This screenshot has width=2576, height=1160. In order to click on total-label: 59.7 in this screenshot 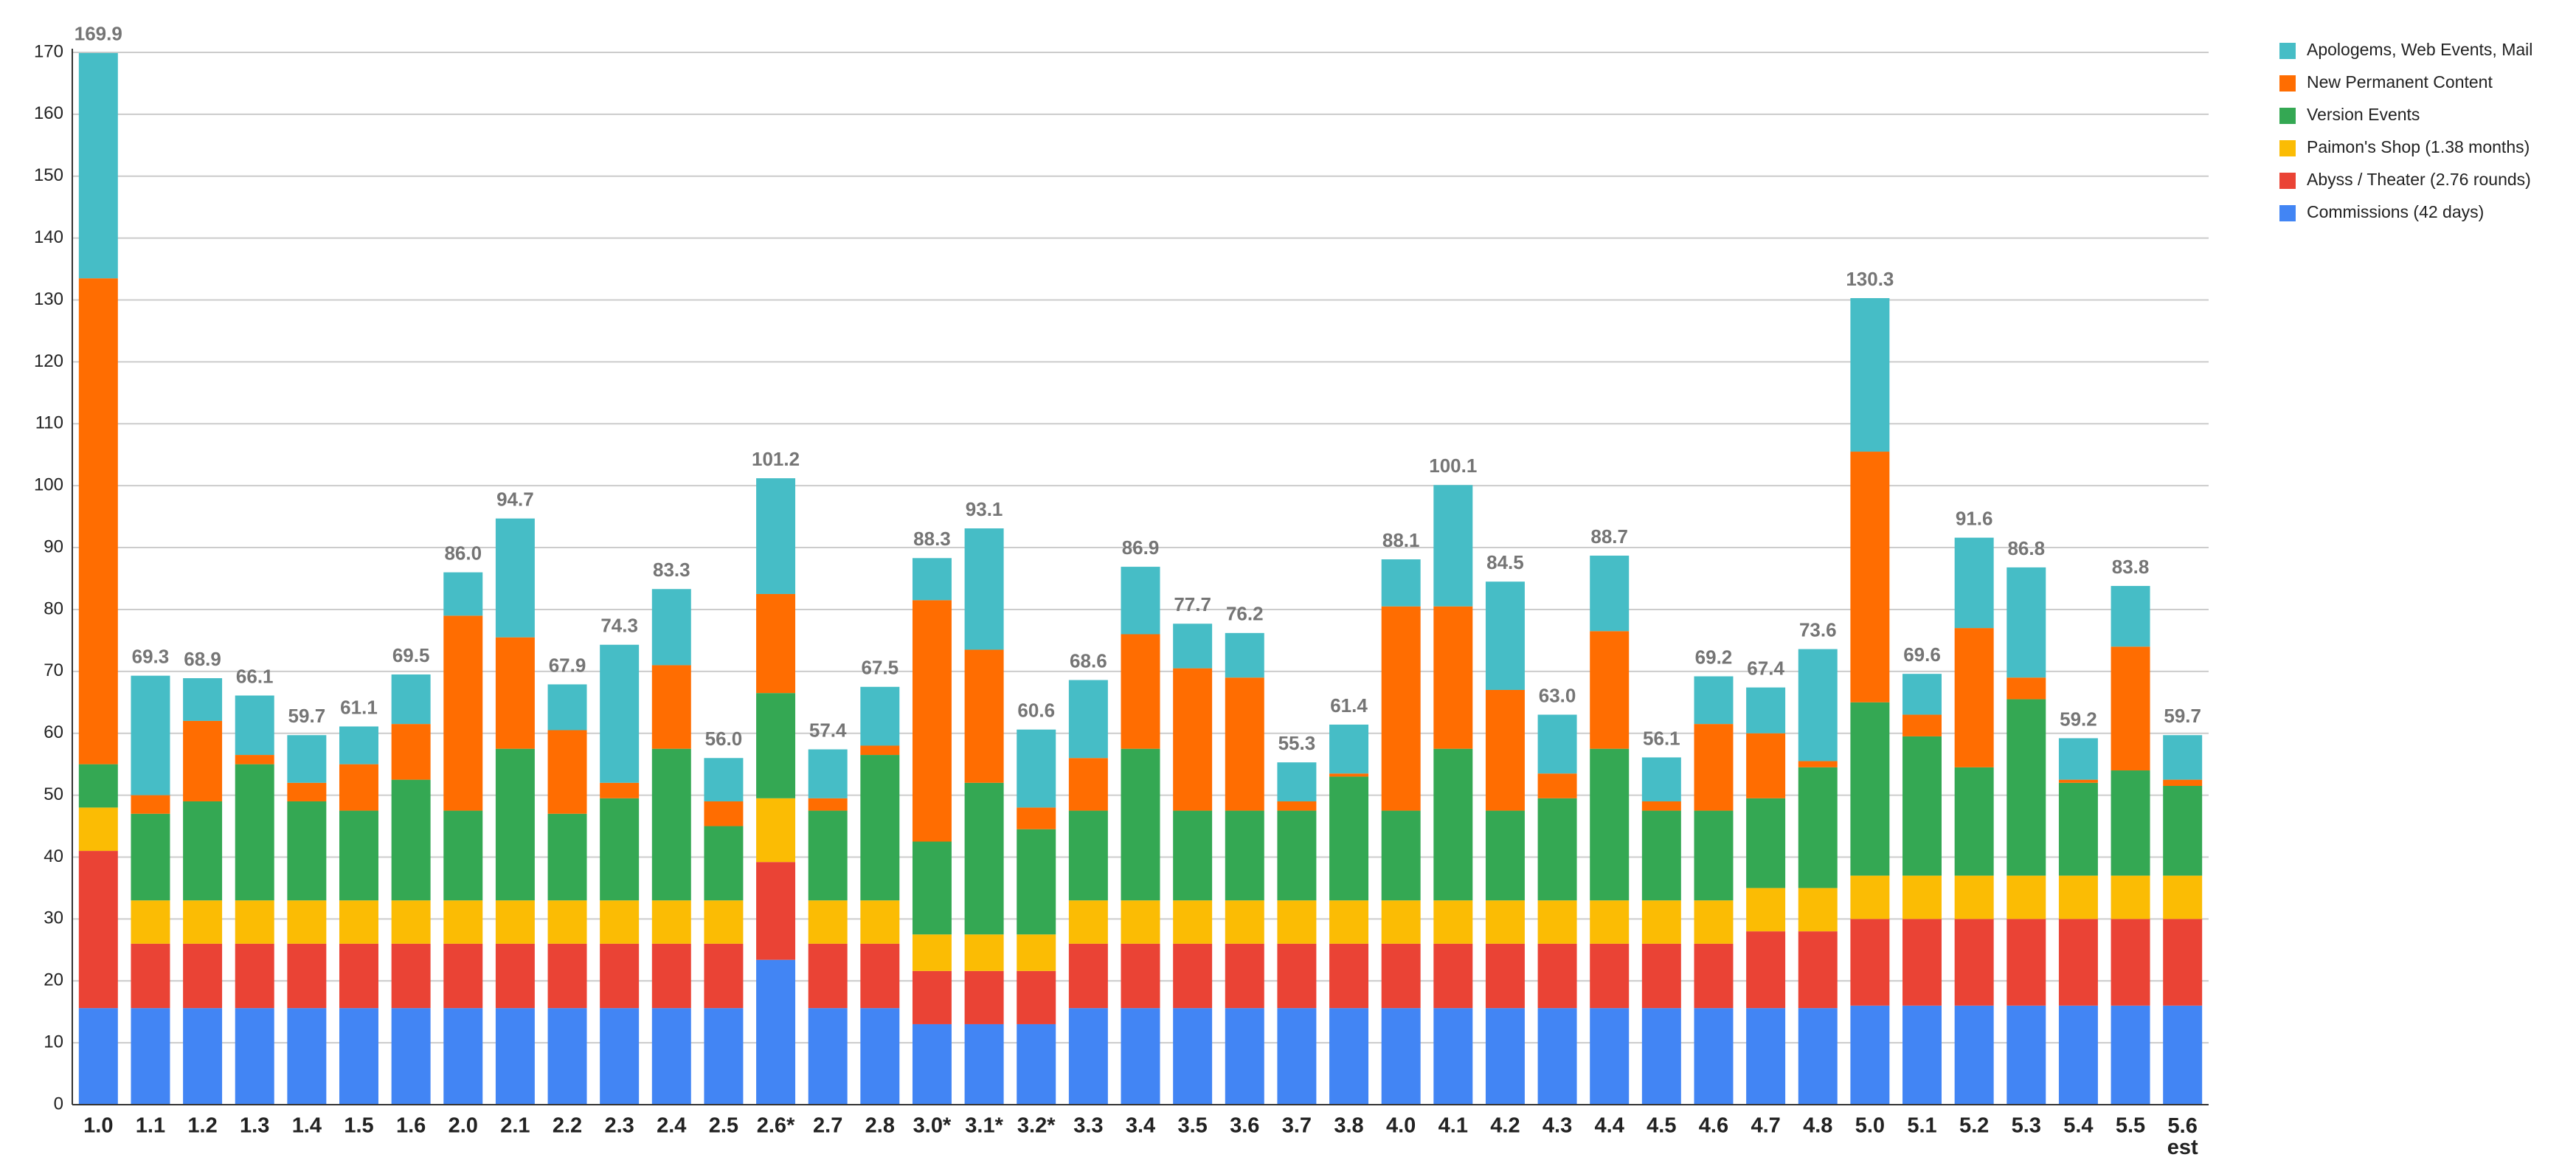, I will do `click(2183, 716)`.